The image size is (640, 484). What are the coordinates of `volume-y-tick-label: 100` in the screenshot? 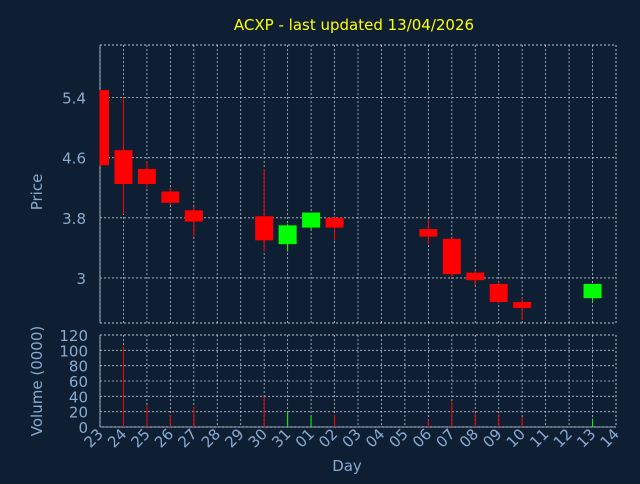 It's located at (73, 351).